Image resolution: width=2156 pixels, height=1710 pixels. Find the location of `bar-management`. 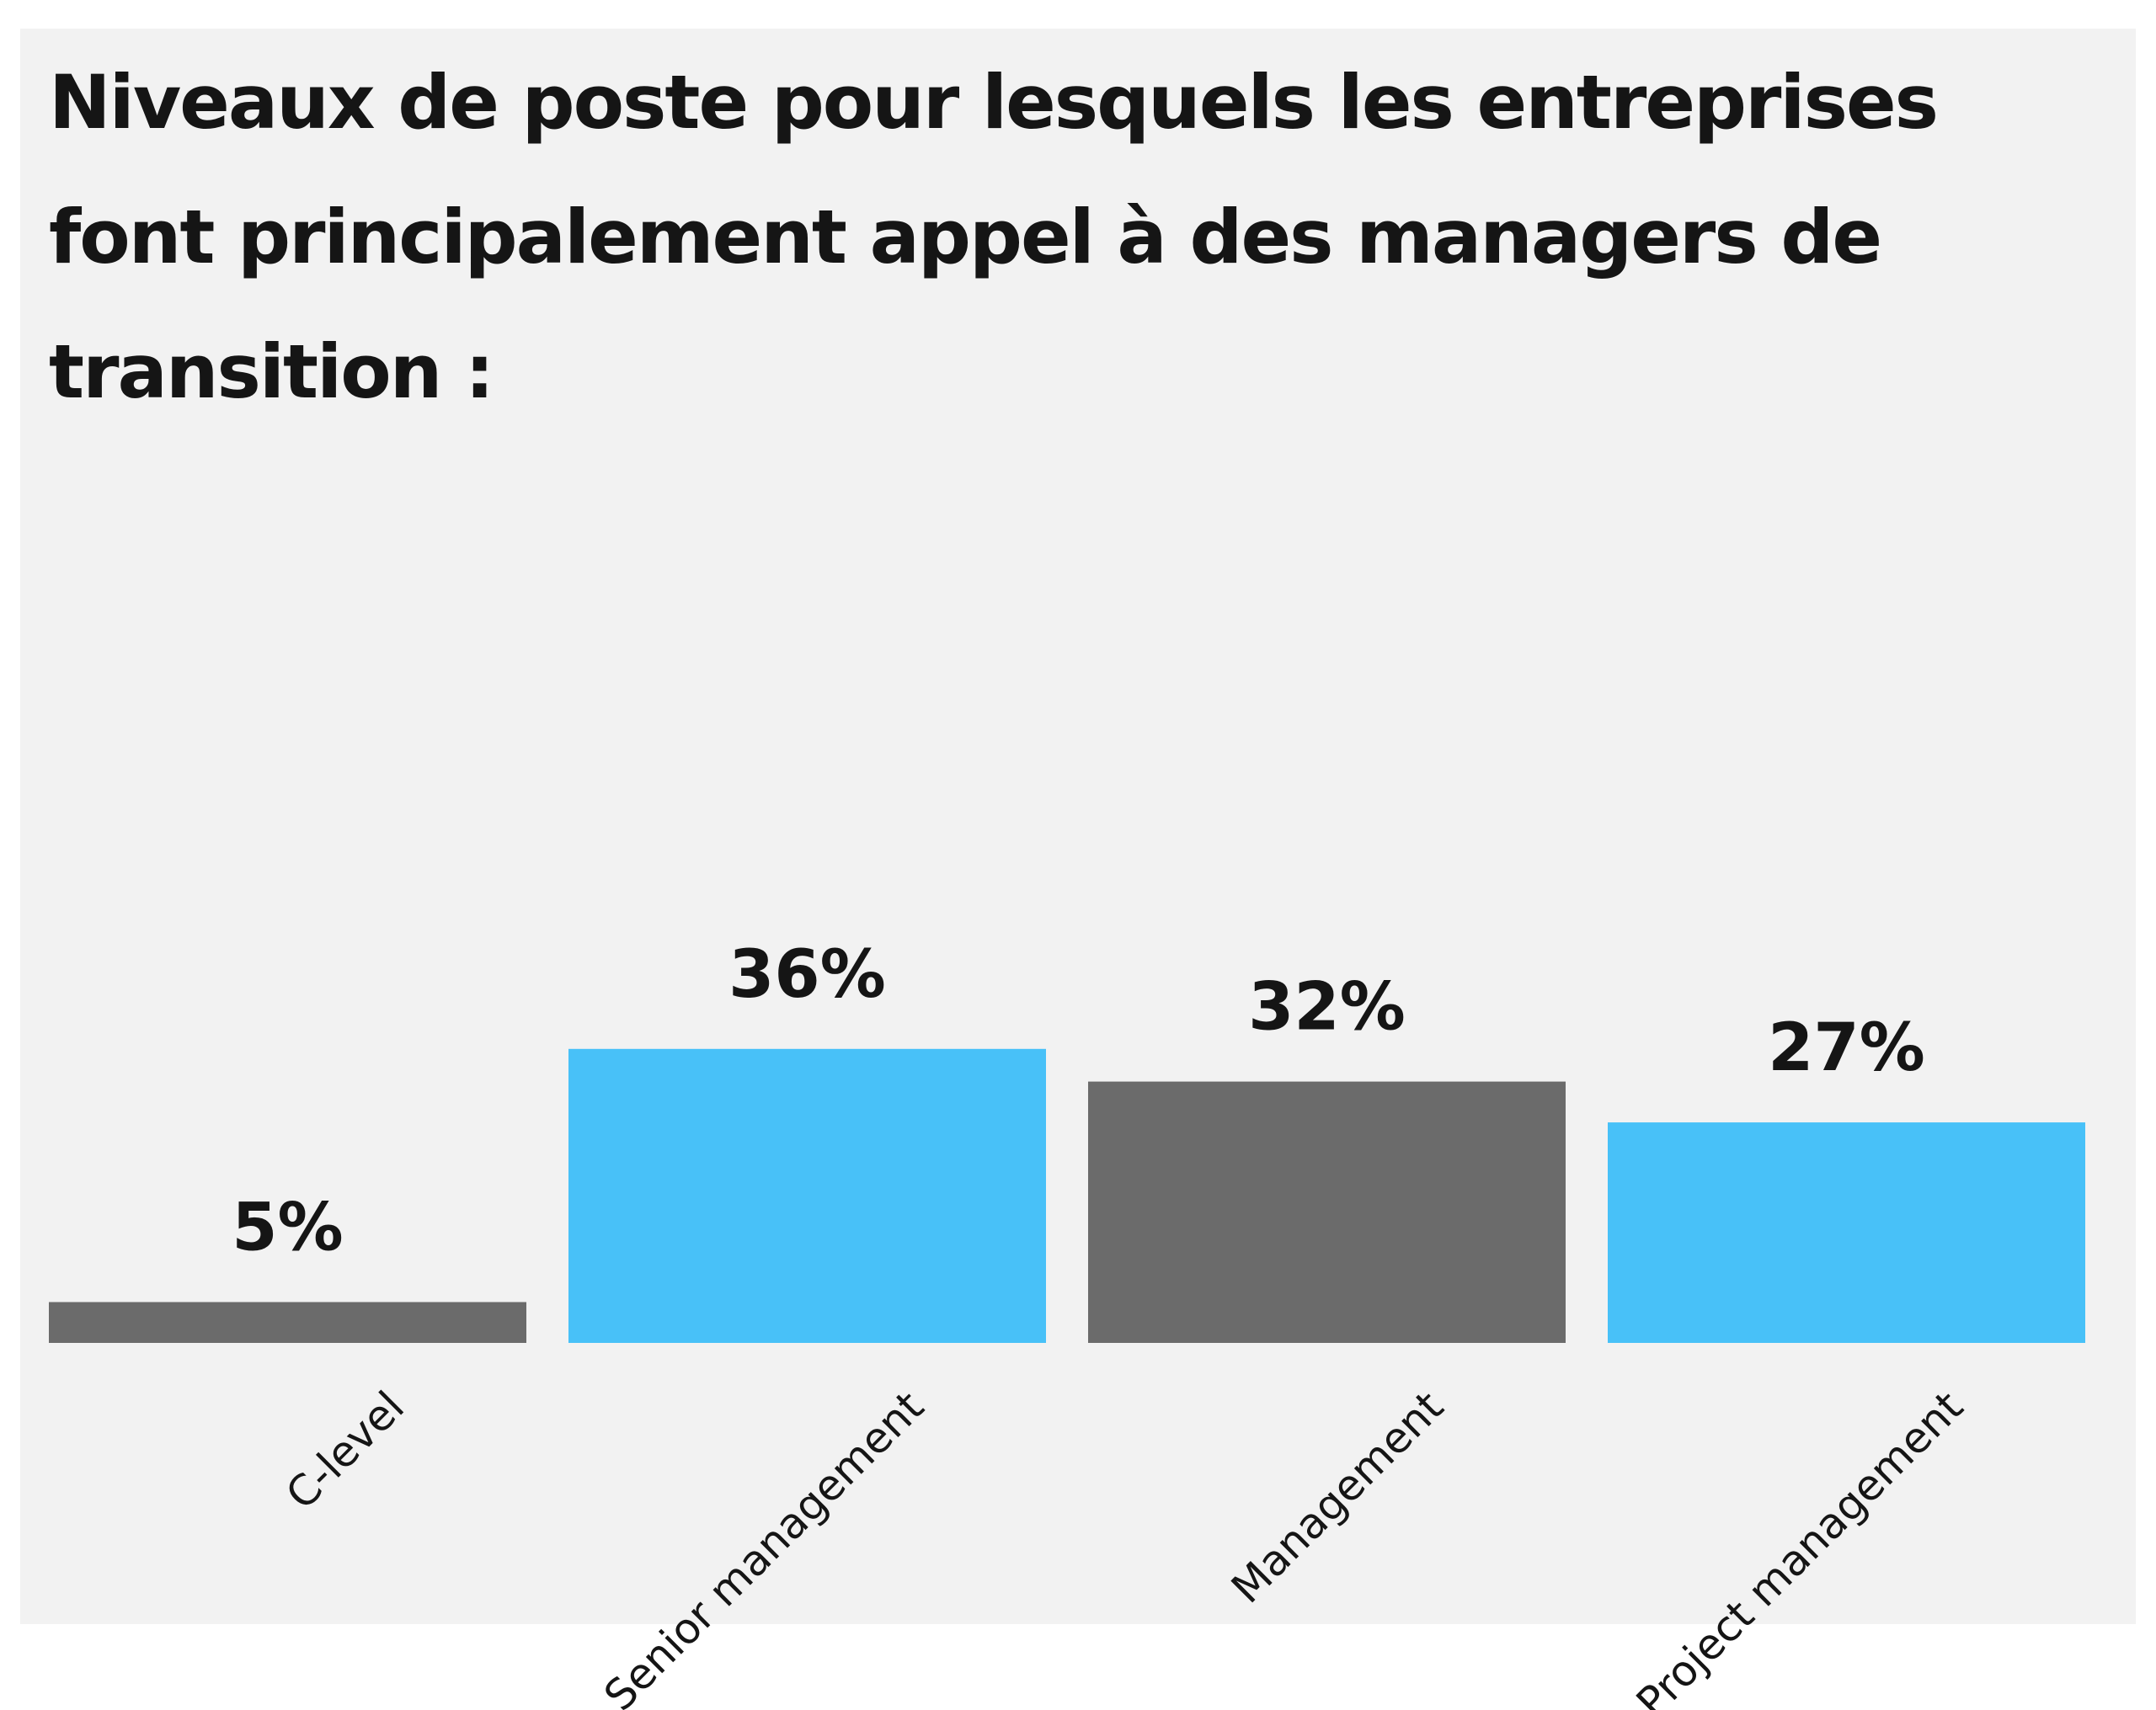

bar-management is located at coordinates (1327, 1212).